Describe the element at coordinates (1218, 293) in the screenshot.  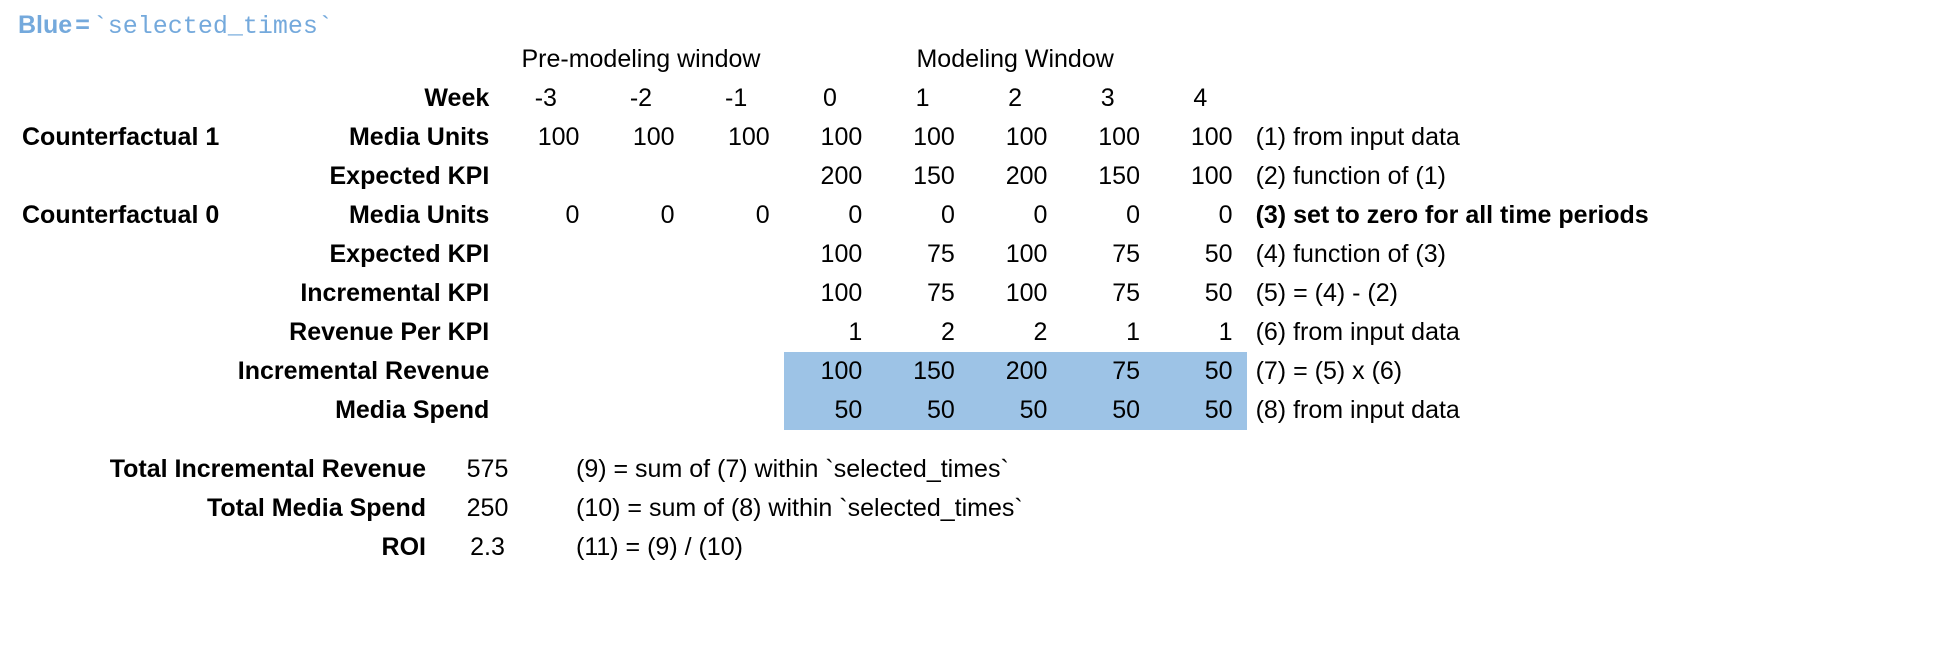
I see `cell-incremental-kpi-w4: 50` at that location.